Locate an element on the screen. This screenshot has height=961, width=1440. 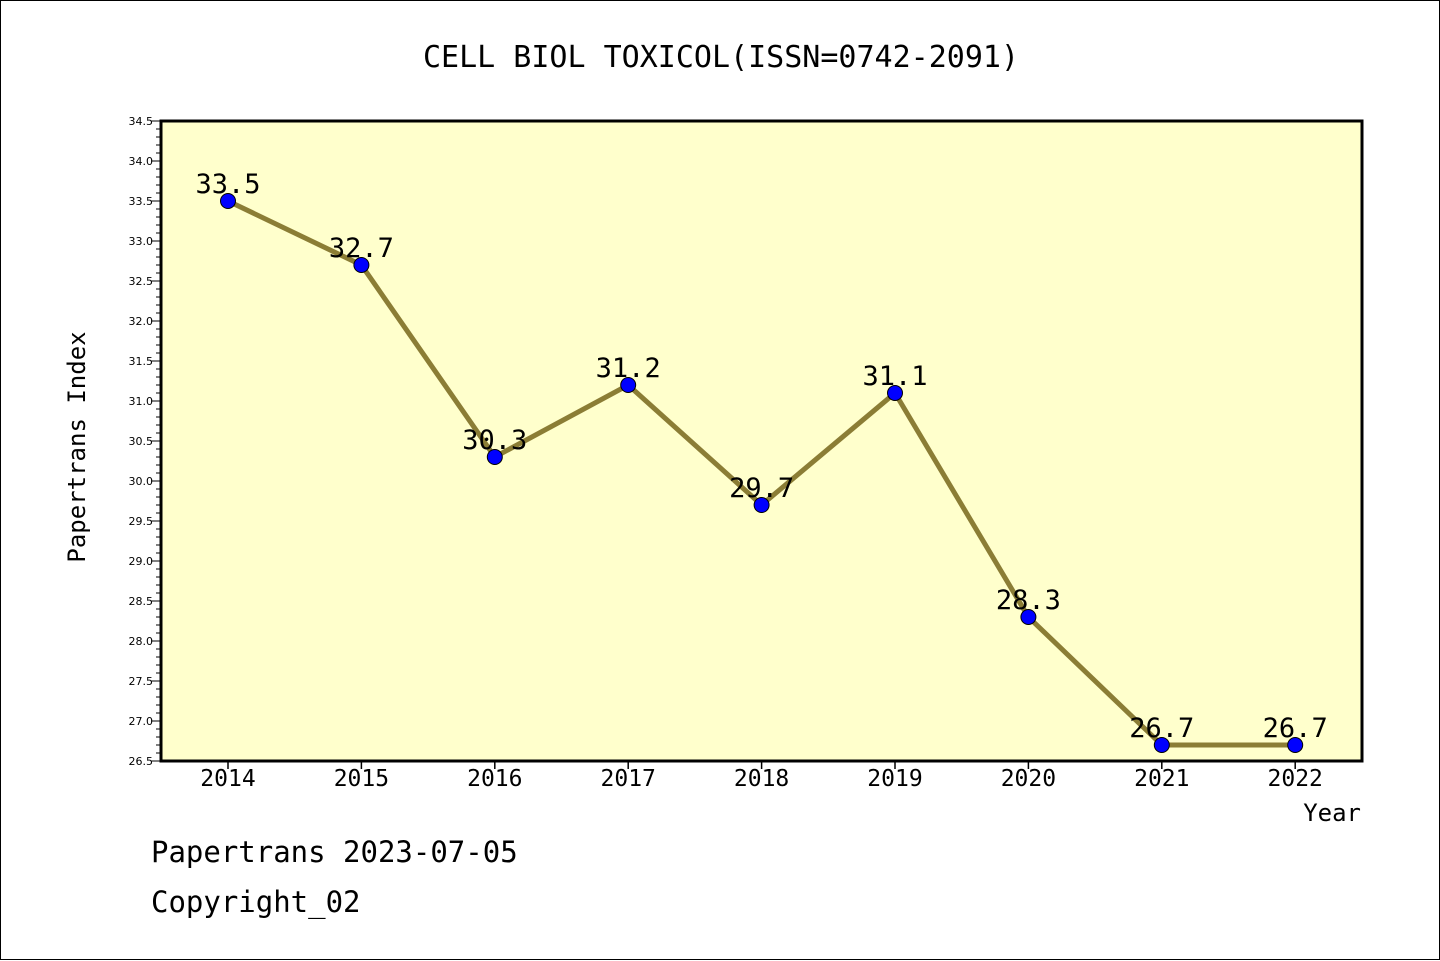
data-label: 31.1 is located at coordinates (894, 376).